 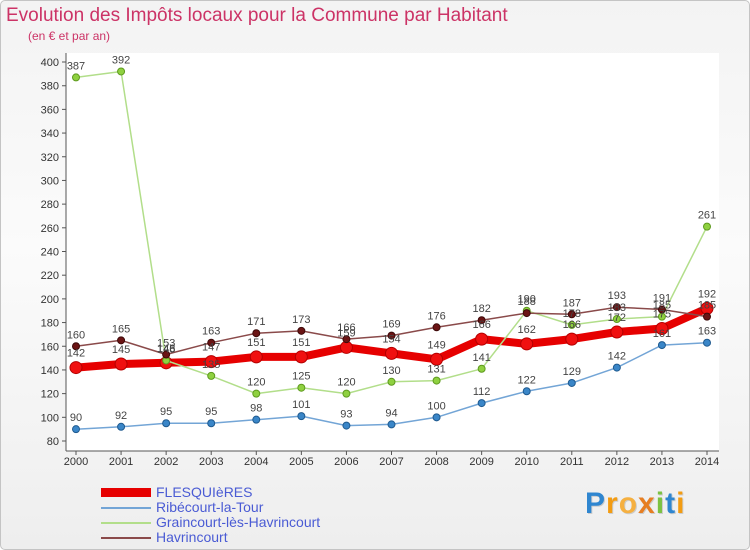 I want to click on data-label: 135, so click(x=211, y=365).